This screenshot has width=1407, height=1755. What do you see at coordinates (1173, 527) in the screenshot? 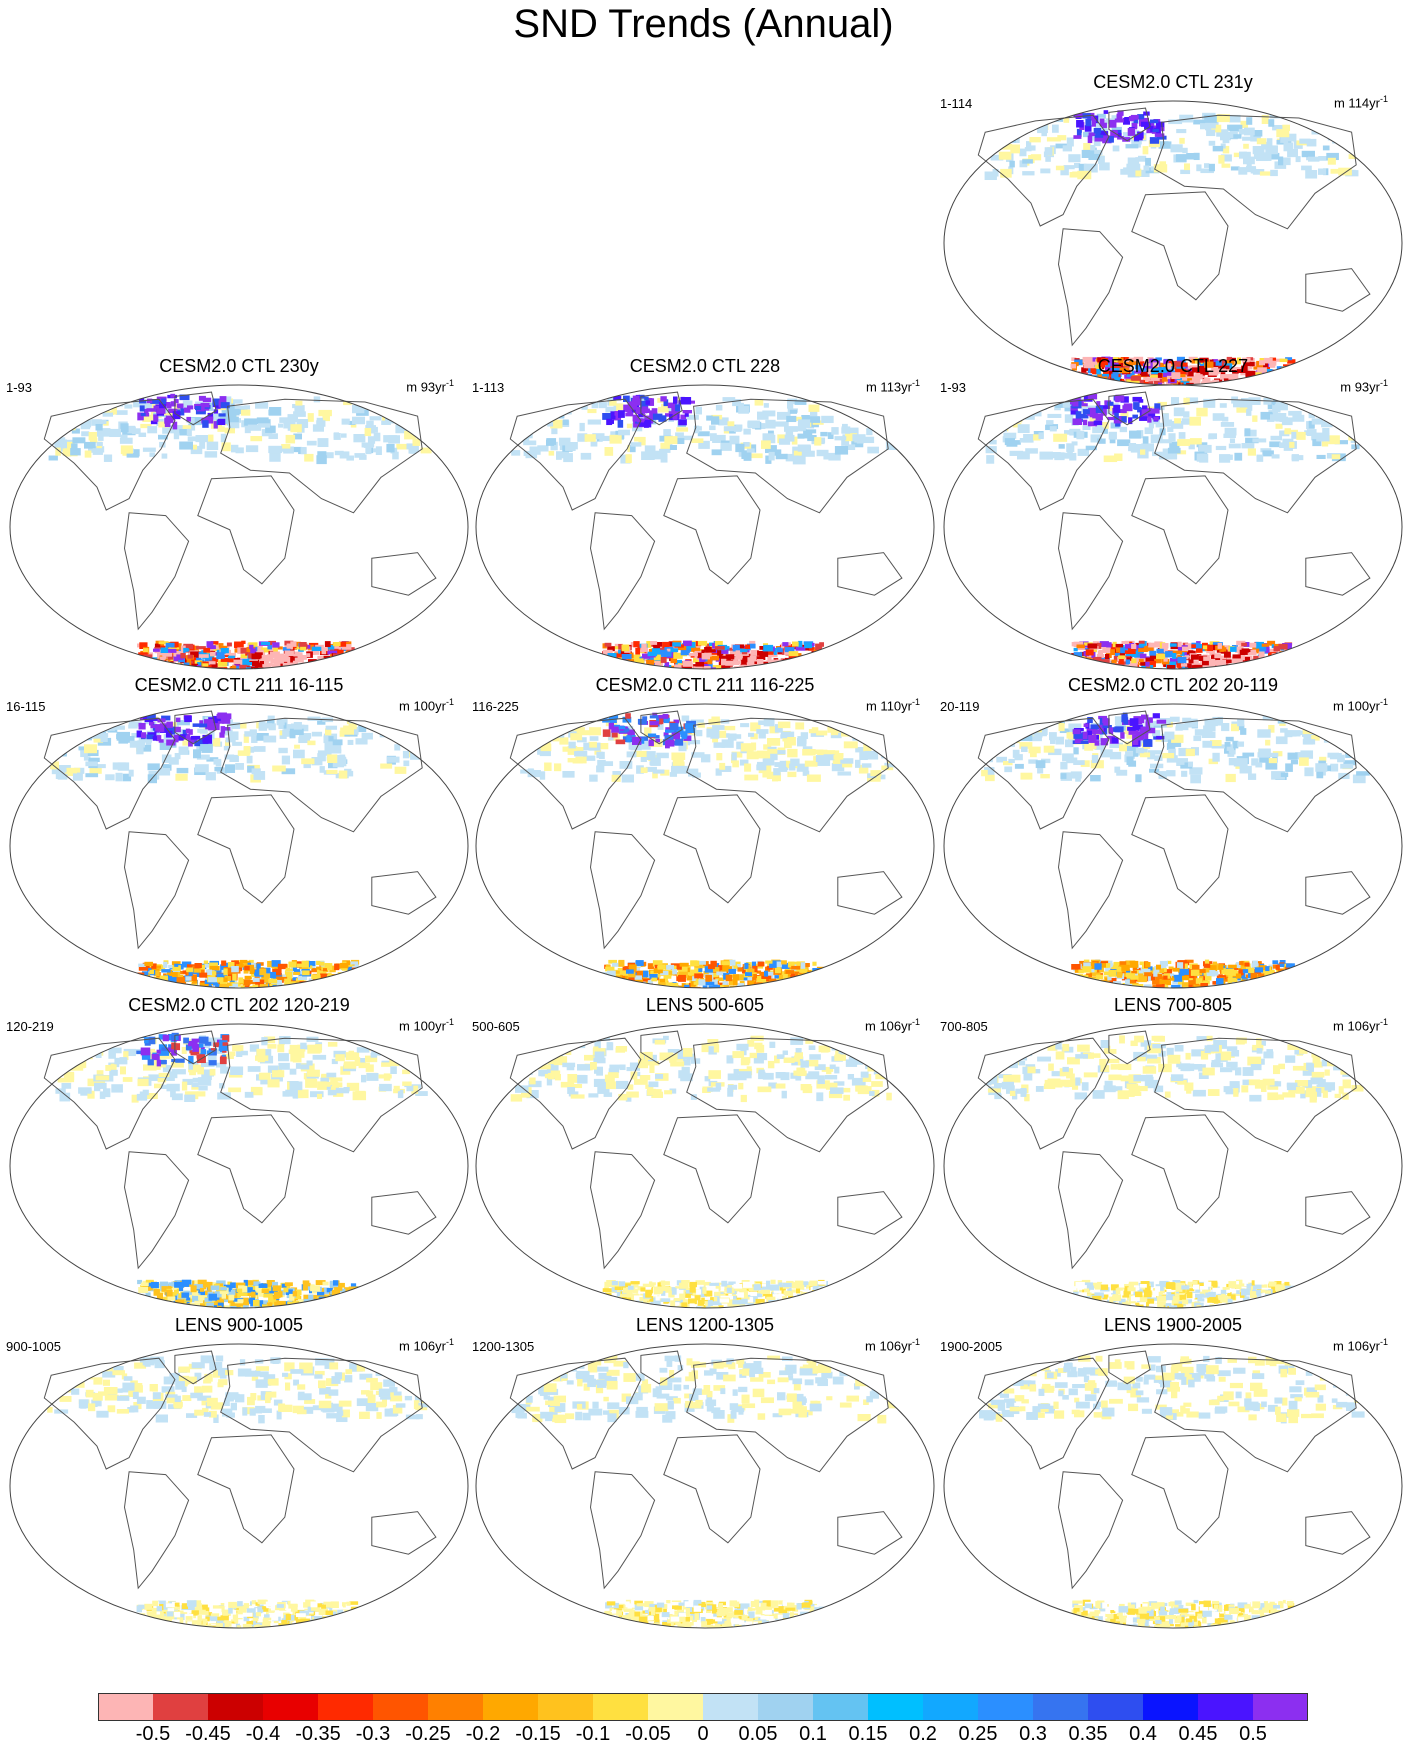
I see `map-boundary` at bounding box center [1173, 527].